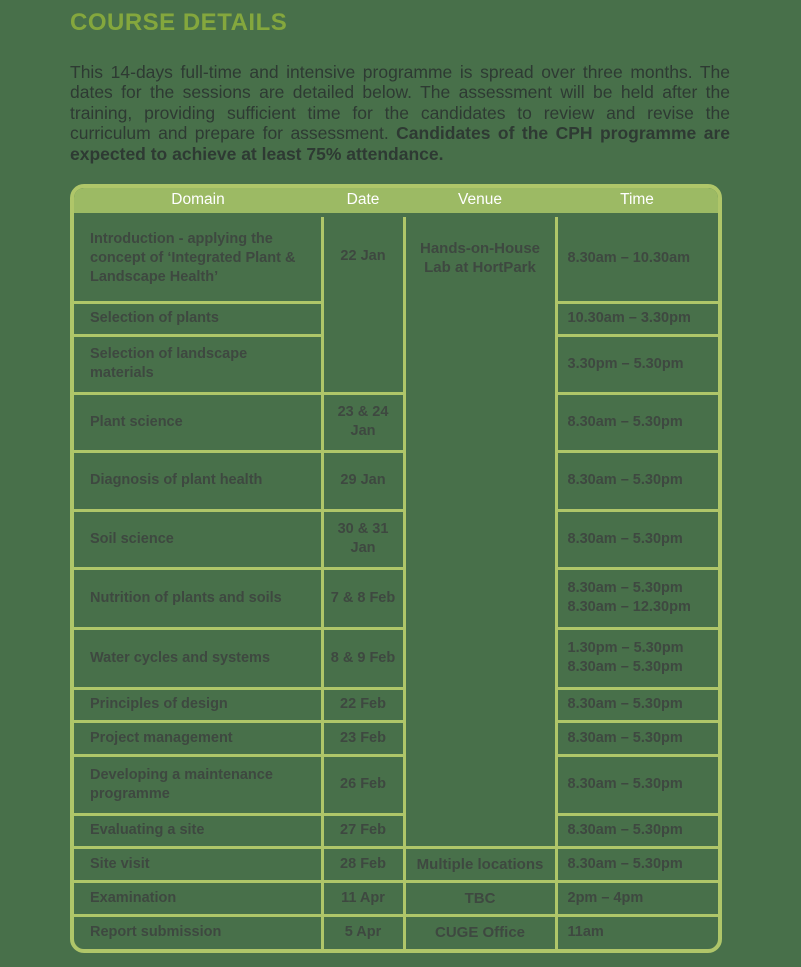  Describe the element at coordinates (199, 738) in the screenshot. I see `domain-cell: Project management` at that location.